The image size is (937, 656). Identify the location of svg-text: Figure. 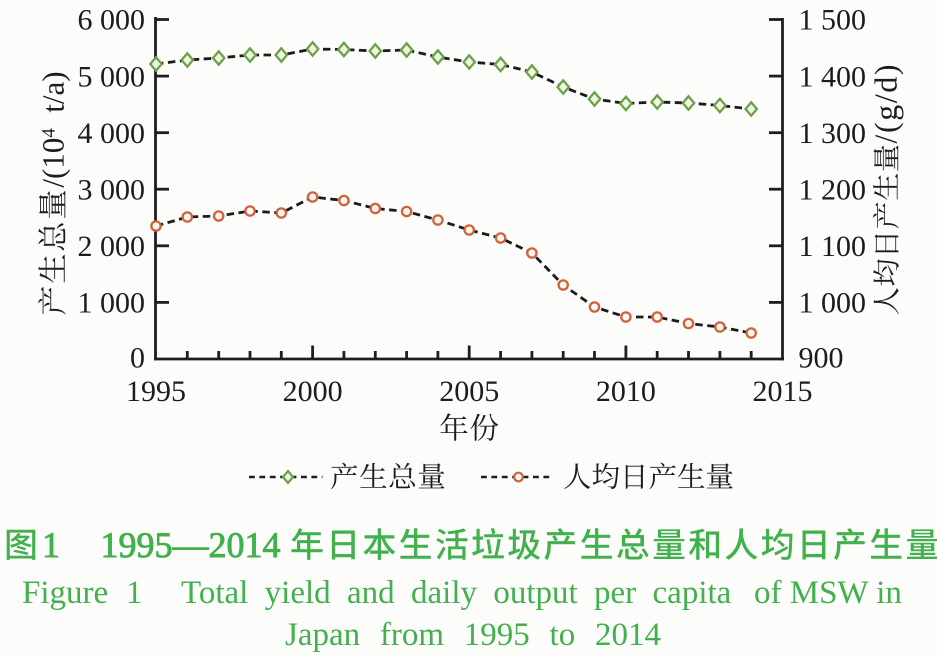
(65, 593).